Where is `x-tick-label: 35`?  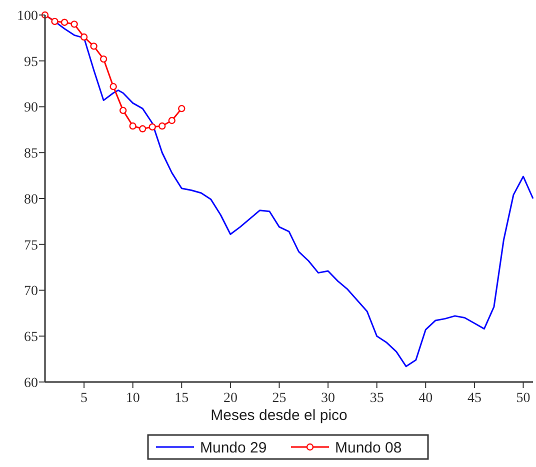 x-tick-label: 35 is located at coordinates (377, 398).